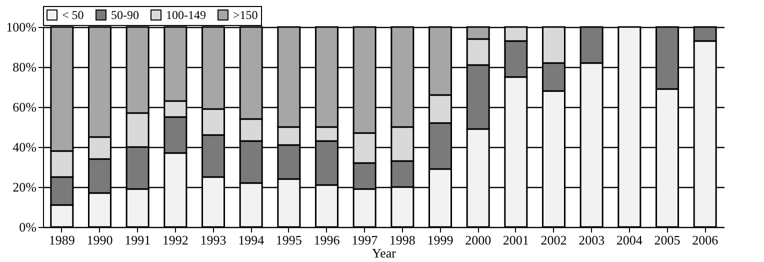  I want to click on x-tick-label: 1993, so click(213, 240).